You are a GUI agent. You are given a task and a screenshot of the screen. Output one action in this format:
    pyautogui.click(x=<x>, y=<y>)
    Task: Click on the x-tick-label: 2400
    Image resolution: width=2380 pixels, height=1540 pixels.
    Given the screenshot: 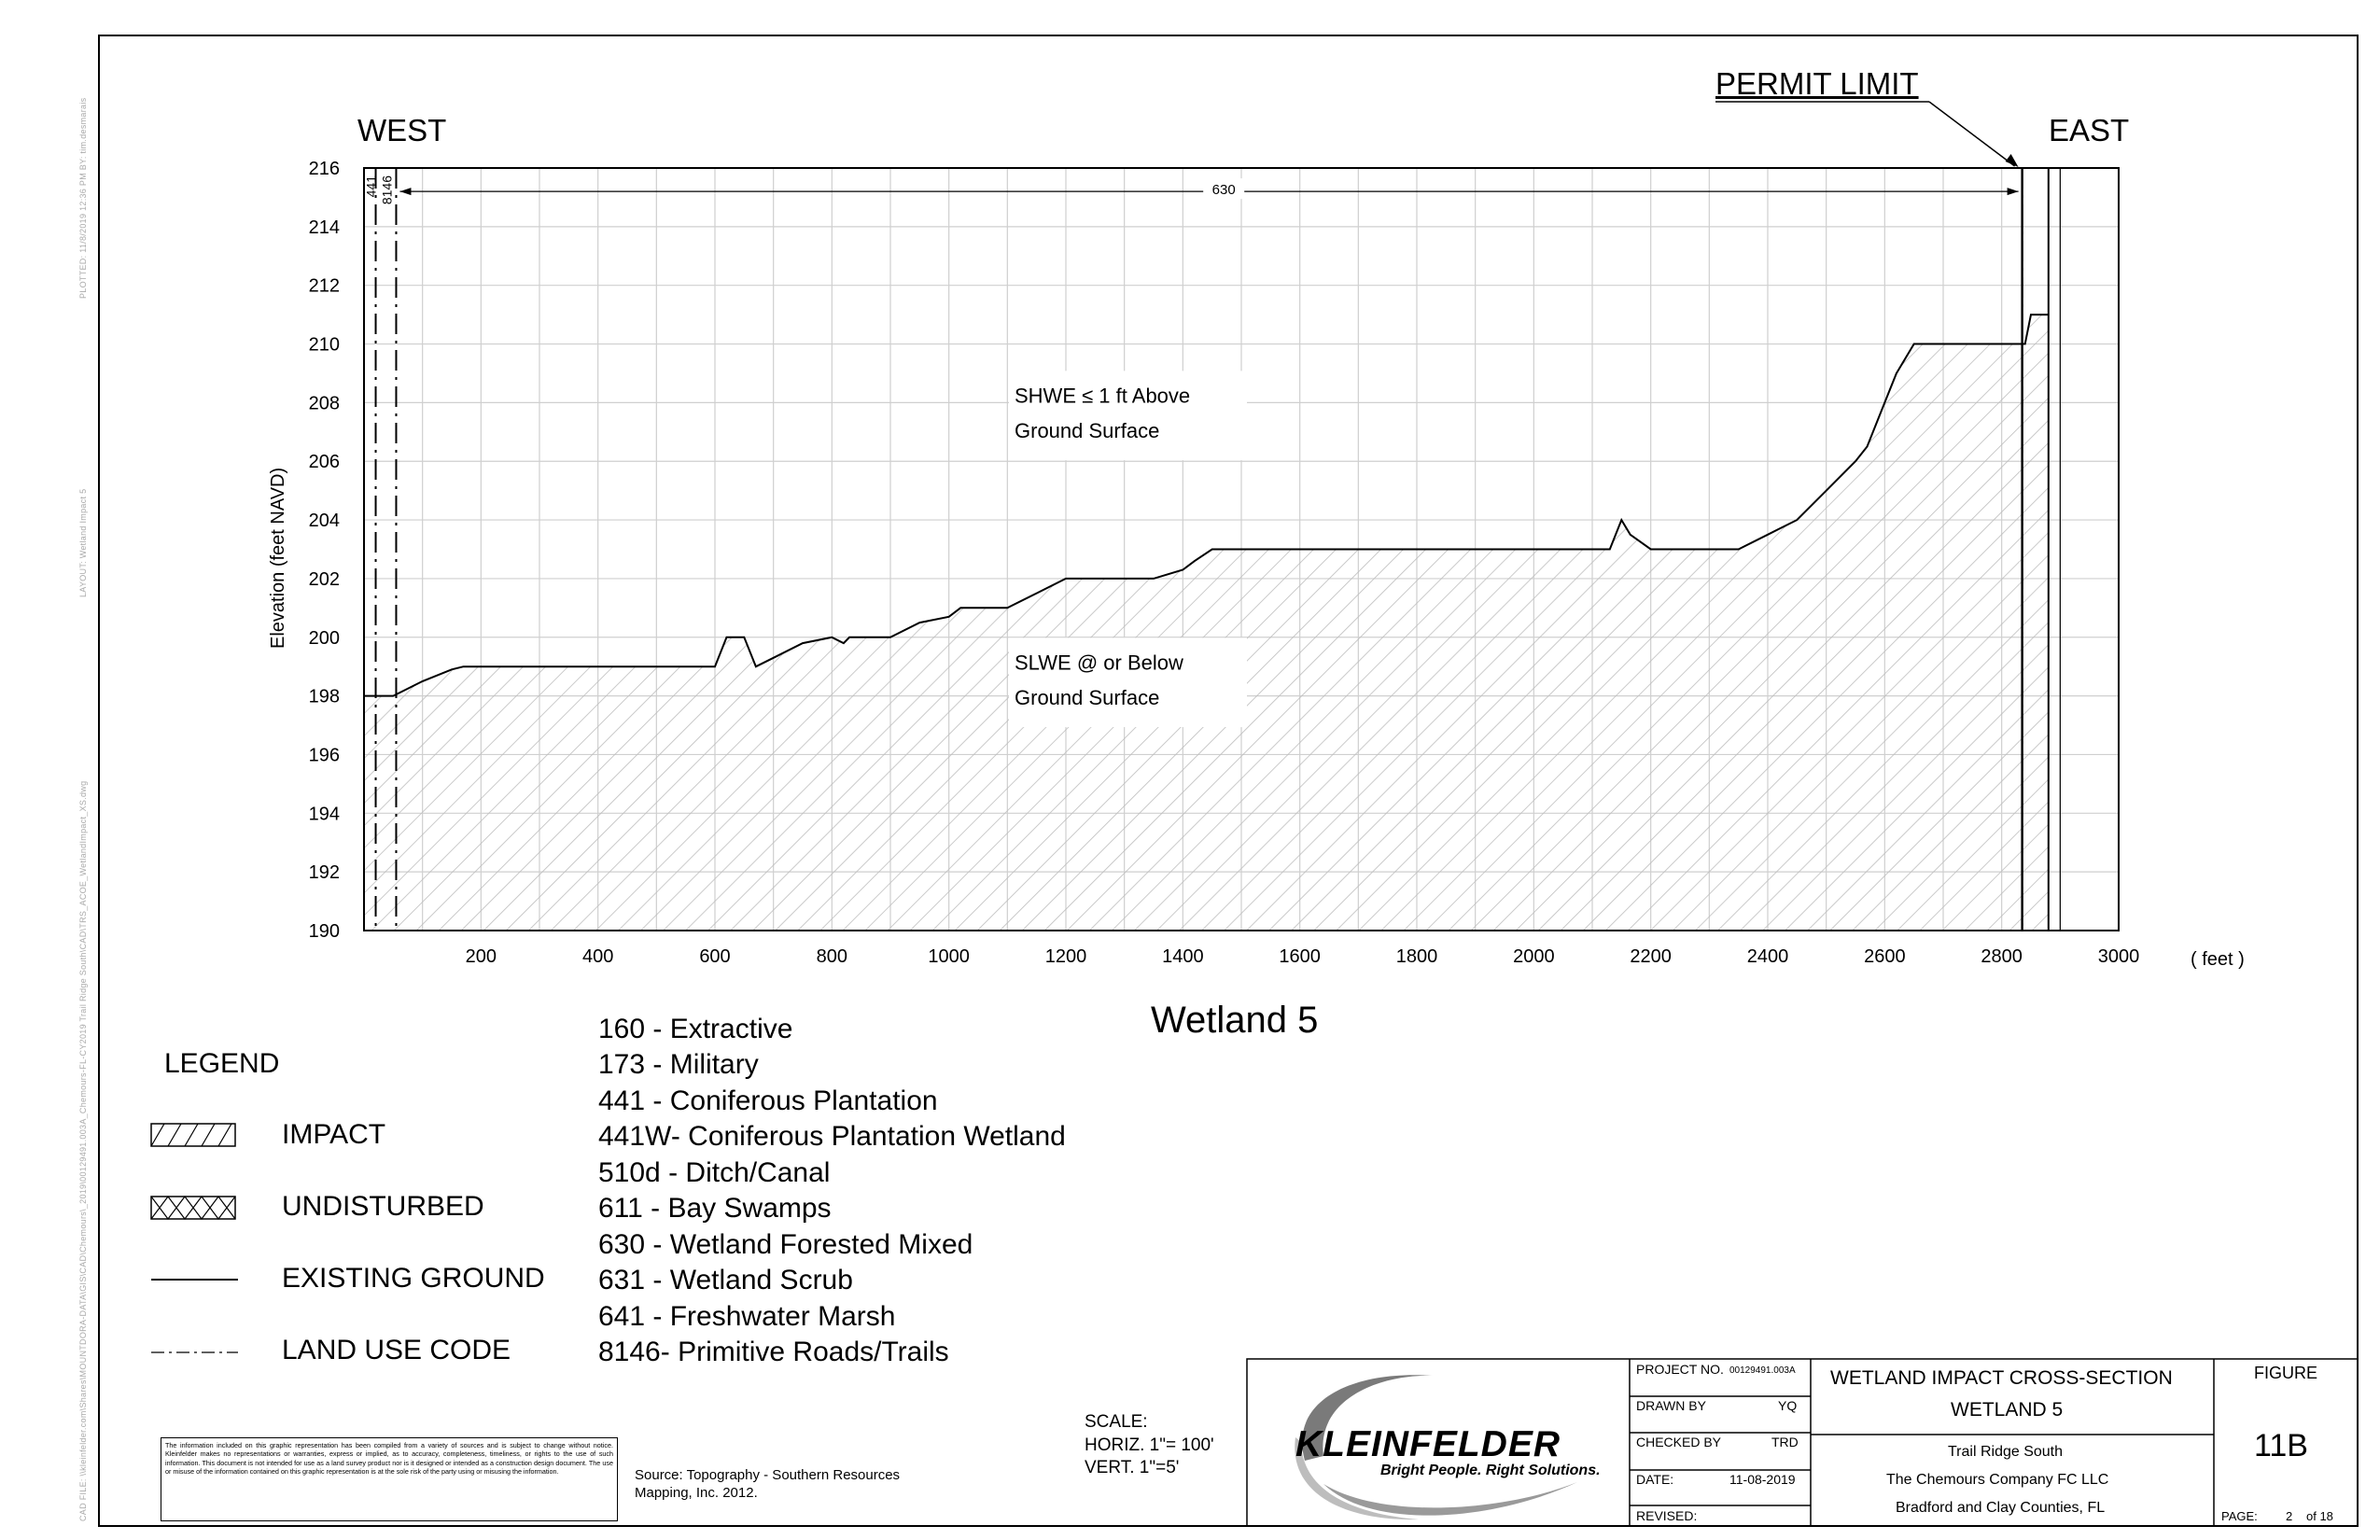 What is the action you would take?
    pyautogui.click(x=1768, y=956)
    